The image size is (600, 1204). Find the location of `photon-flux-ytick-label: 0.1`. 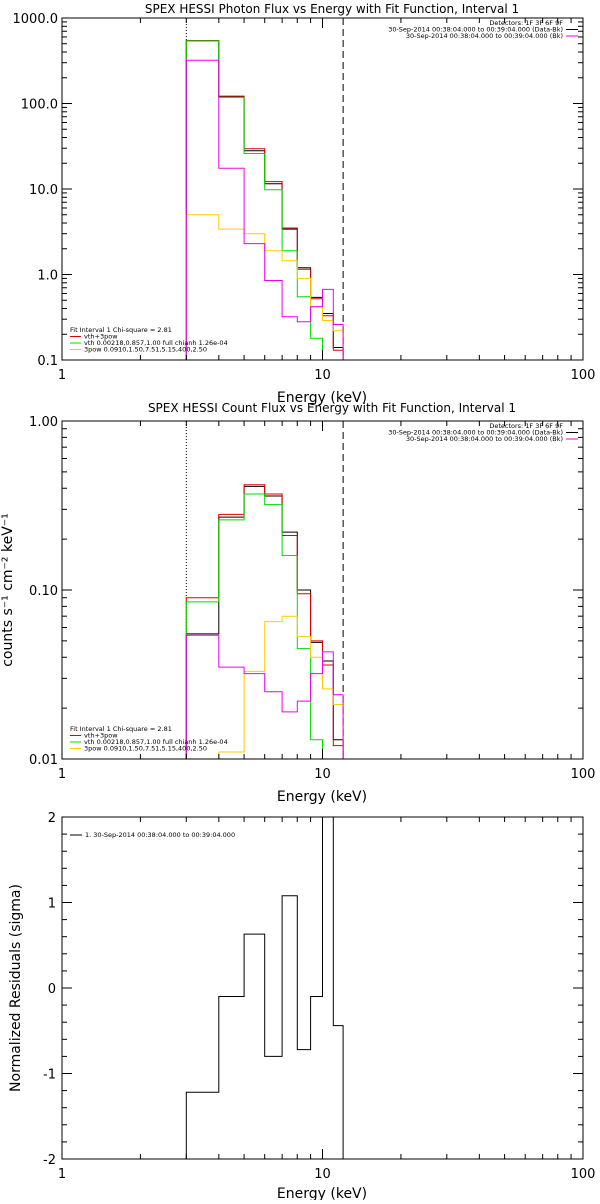

photon-flux-ytick-label: 0.1 is located at coordinates (47, 361).